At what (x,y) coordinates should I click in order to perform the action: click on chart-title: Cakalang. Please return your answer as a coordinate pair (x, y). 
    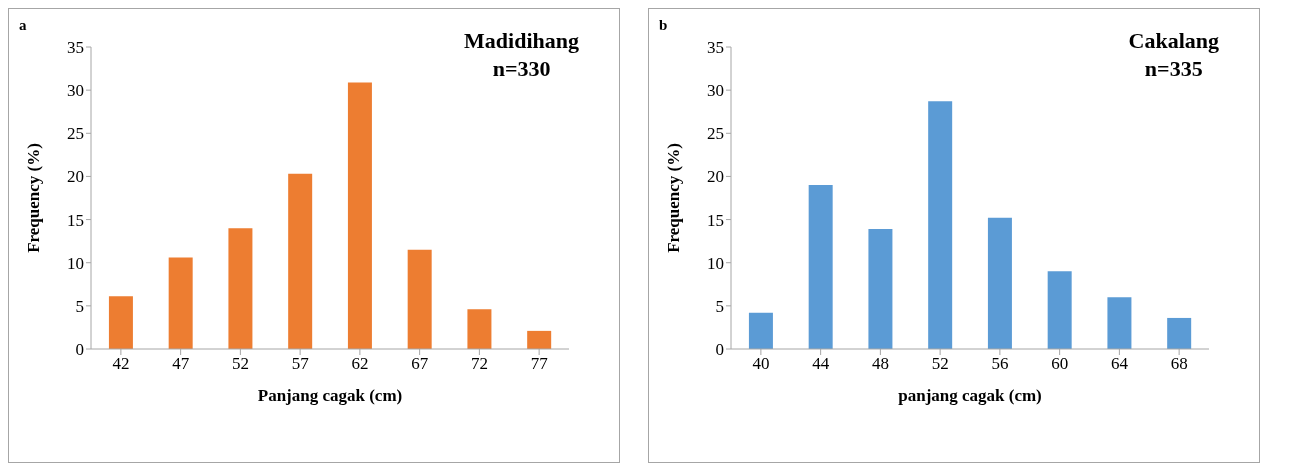
    Looking at the image, I should click on (1173, 41).